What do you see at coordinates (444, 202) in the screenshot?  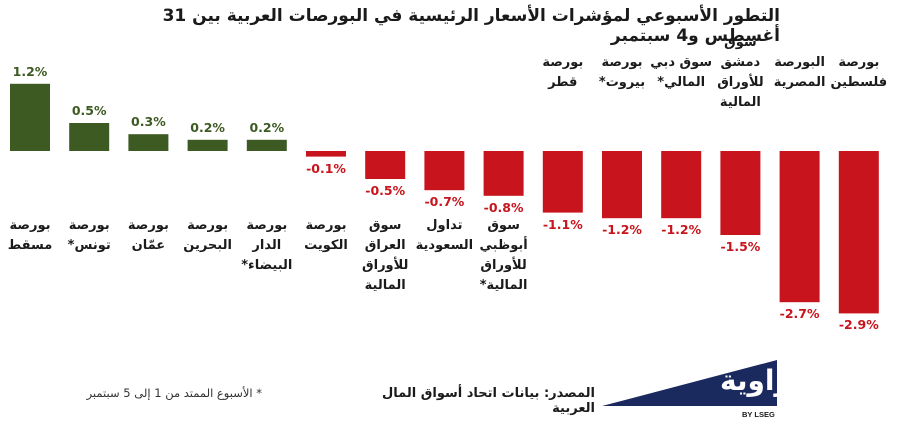 I see `value-label: -0.7%` at bounding box center [444, 202].